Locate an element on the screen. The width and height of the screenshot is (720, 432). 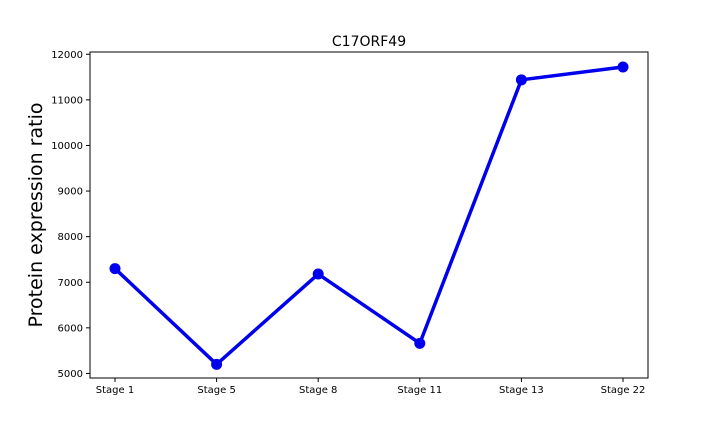
y-axis-label: Protein expression ratio is located at coordinates (36, 215).